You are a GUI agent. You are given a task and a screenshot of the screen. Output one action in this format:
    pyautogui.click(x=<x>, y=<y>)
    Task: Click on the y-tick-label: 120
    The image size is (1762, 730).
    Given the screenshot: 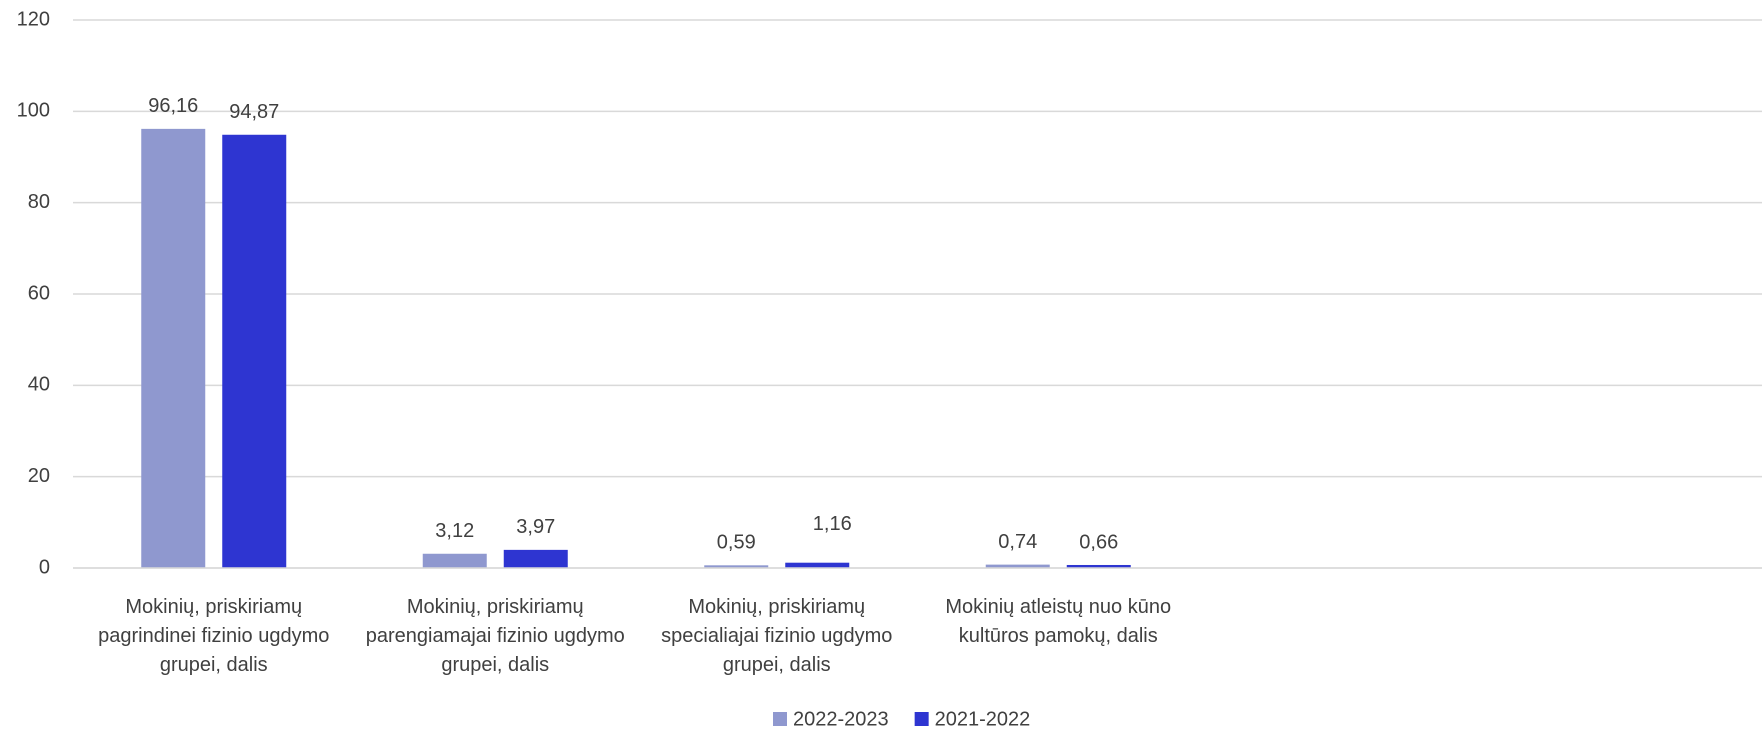 What is the action you would take?
    pyautogui.click(x=33, y=19)
    